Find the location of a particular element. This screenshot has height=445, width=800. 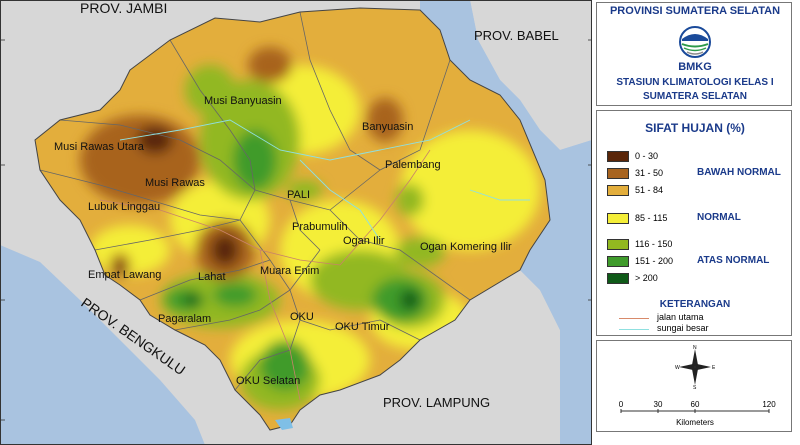

prov-jambi-label: PROV. JAMBI is located at coordinates (123, 8).